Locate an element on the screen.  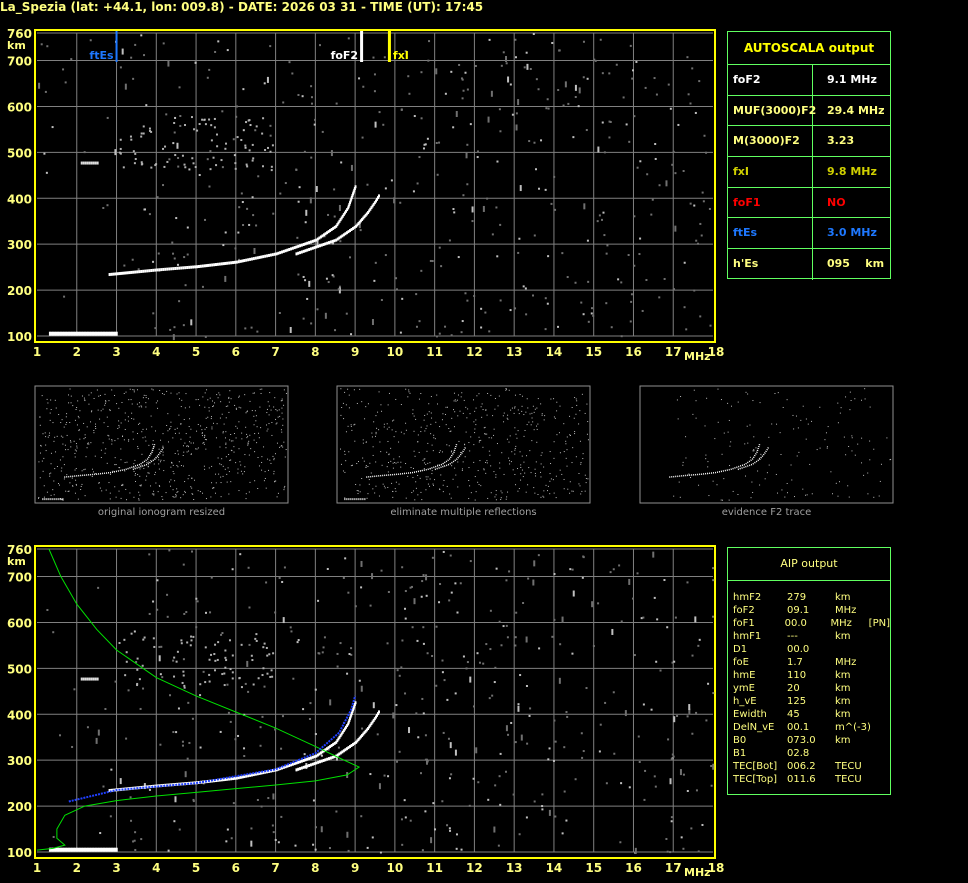
aip-cell: km is located at coordinates (843, 714).